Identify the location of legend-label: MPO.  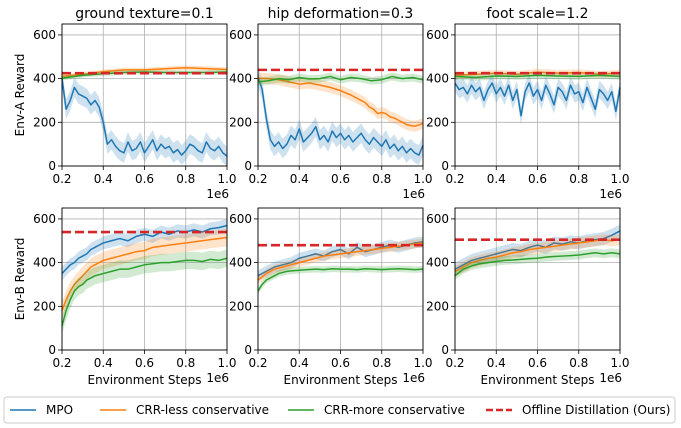
(59, 410).